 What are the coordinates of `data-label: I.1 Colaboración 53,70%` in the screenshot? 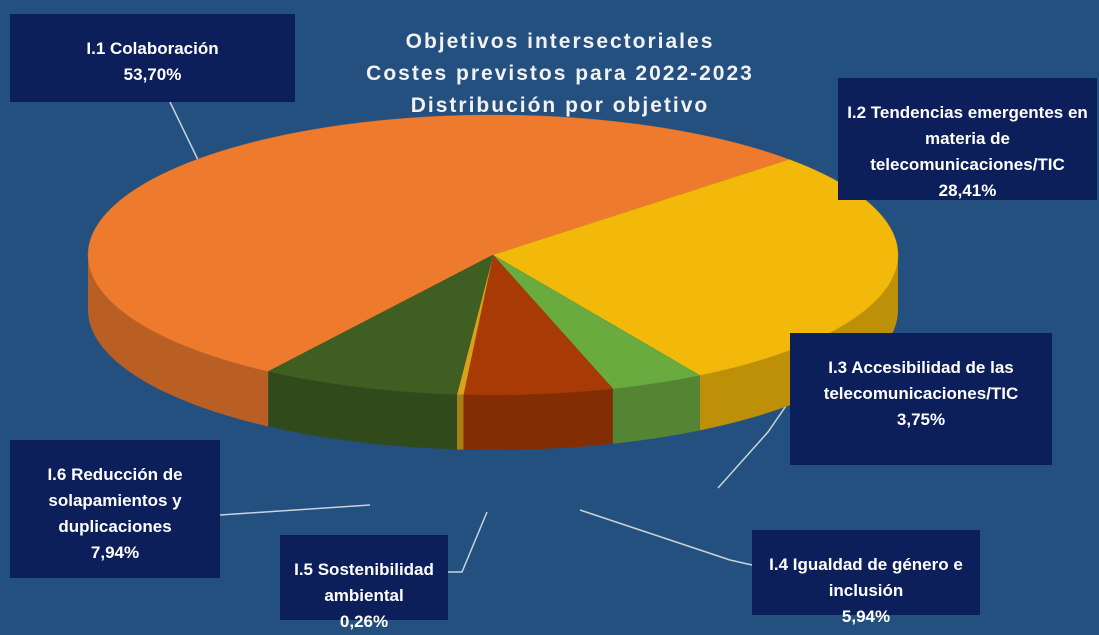 It's located at (152, 58).